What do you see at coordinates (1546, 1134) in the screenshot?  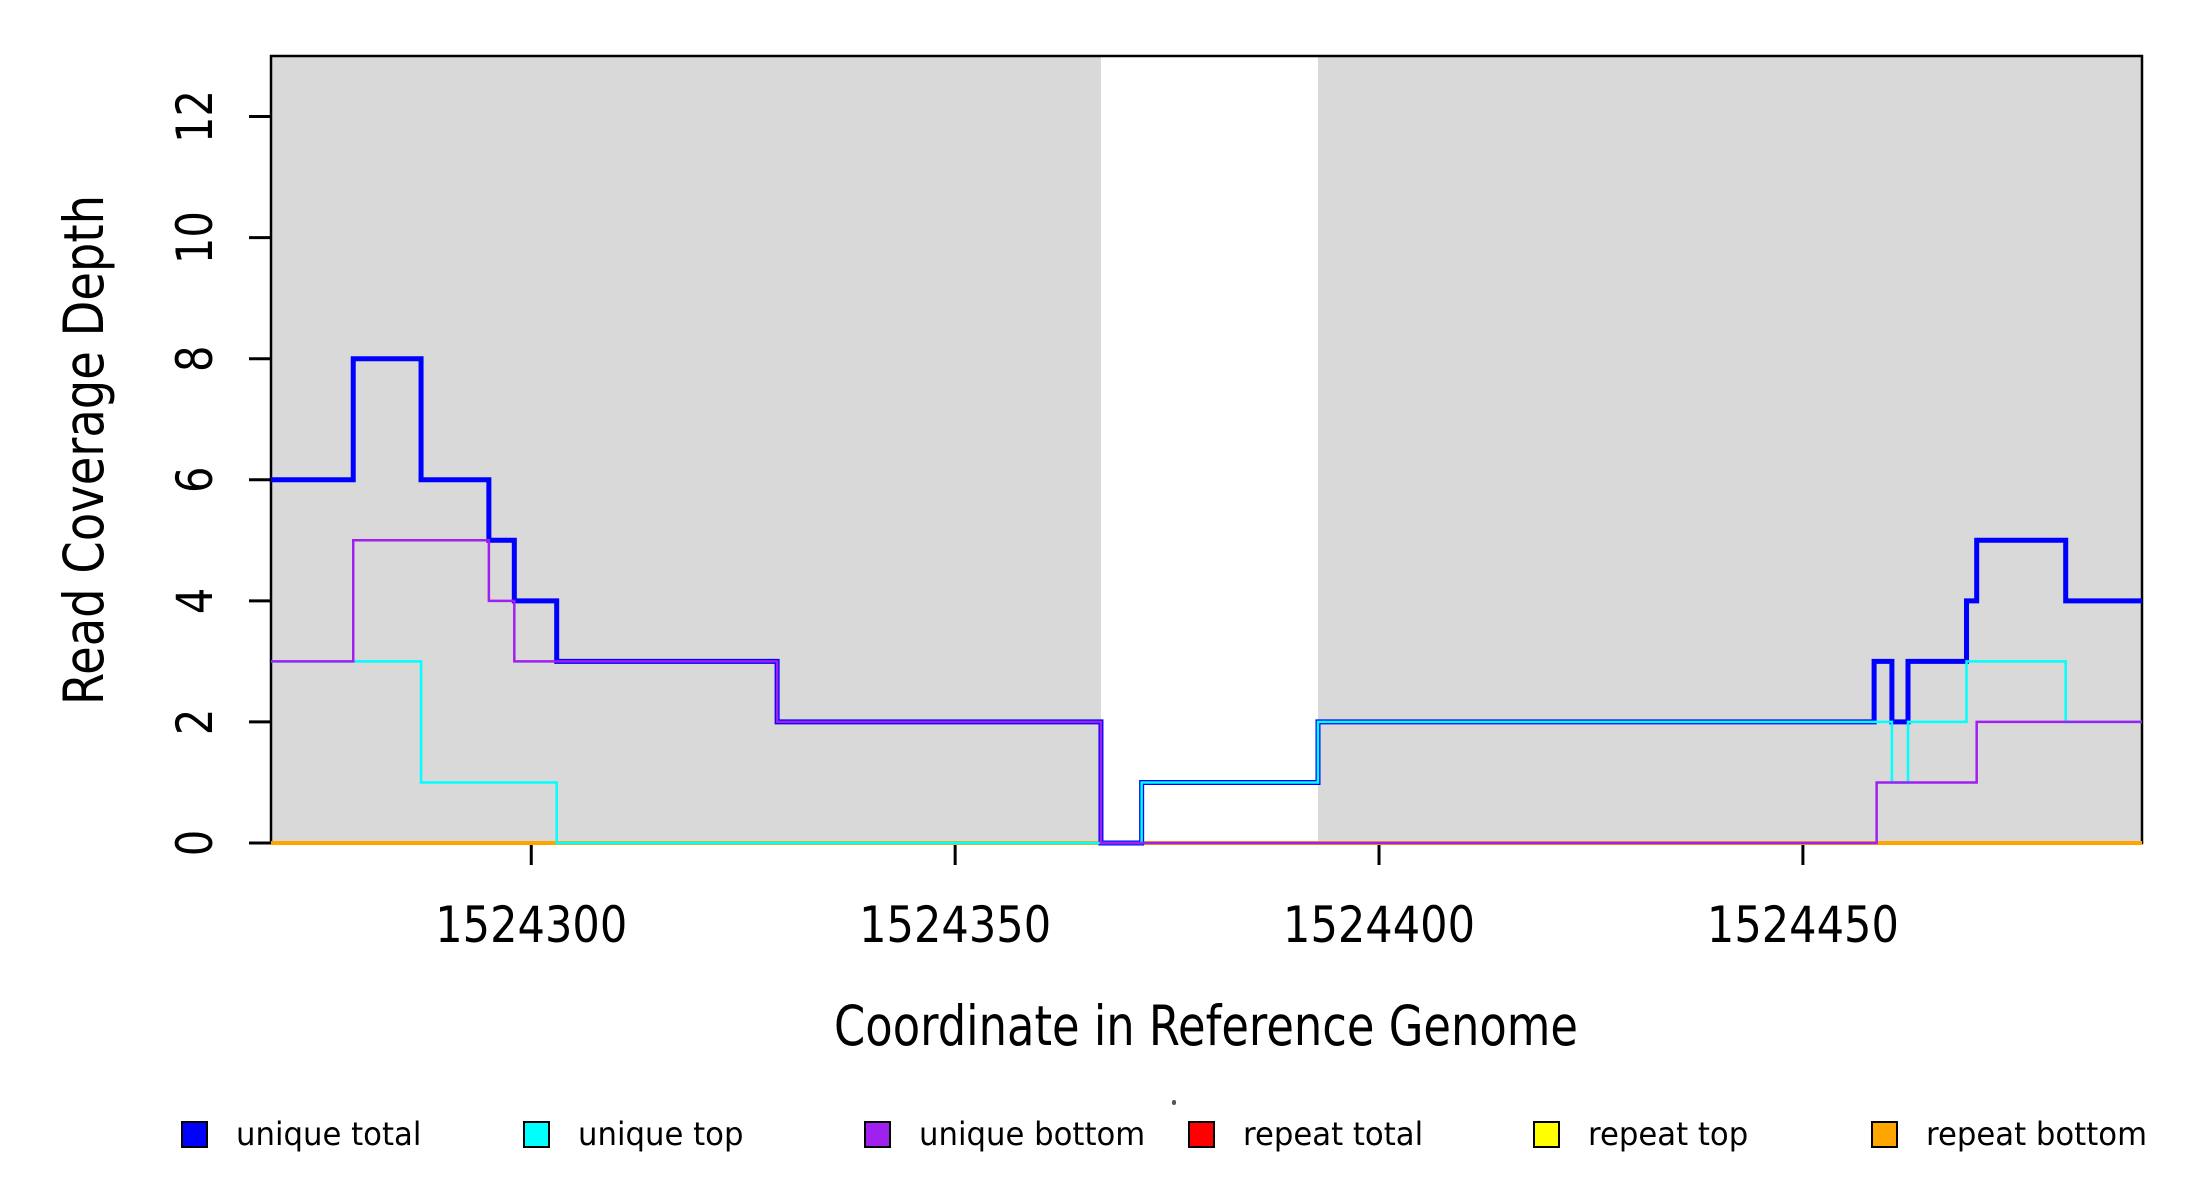 I see `legend-swatch-repeat-top` at bounding box center [1546, 1134].